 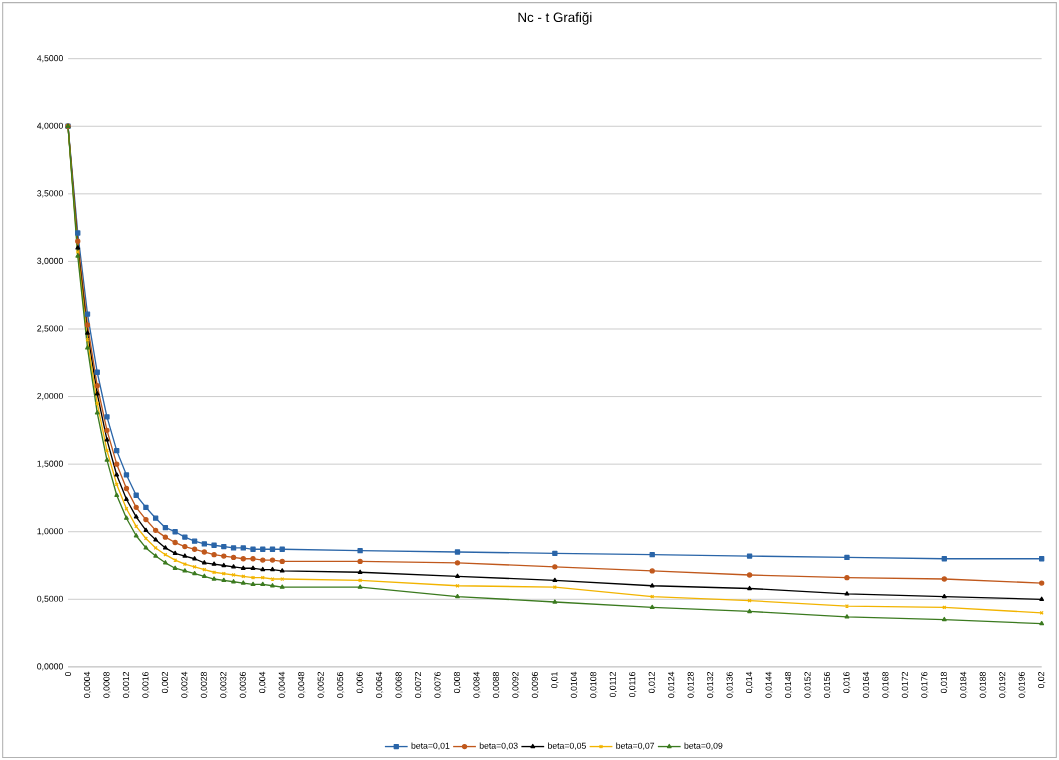 I want to click on x-tick-label: 0,0176, so click(x=925, y=684).